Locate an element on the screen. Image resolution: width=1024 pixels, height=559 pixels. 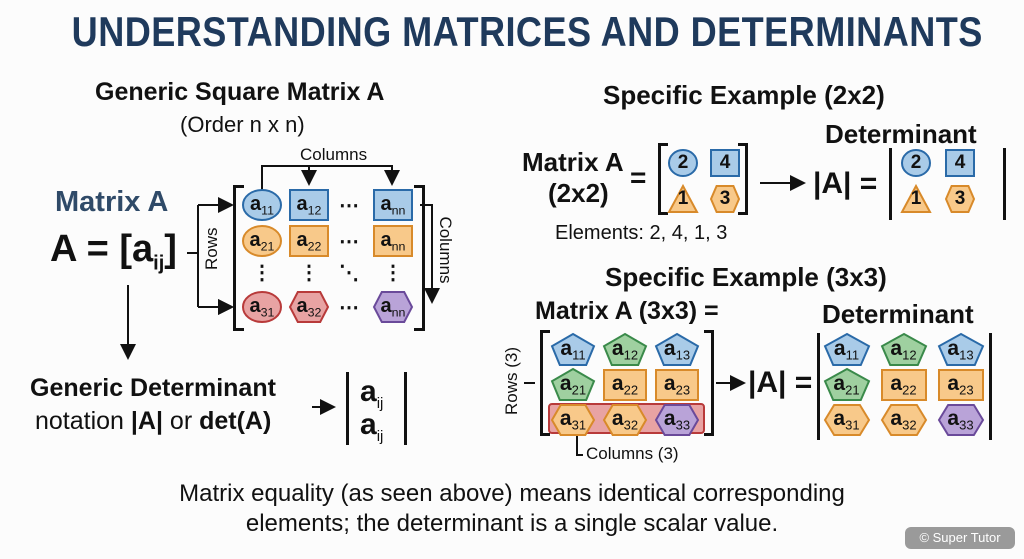
matrix-cell: 3 is located at coordinates (725, 199).